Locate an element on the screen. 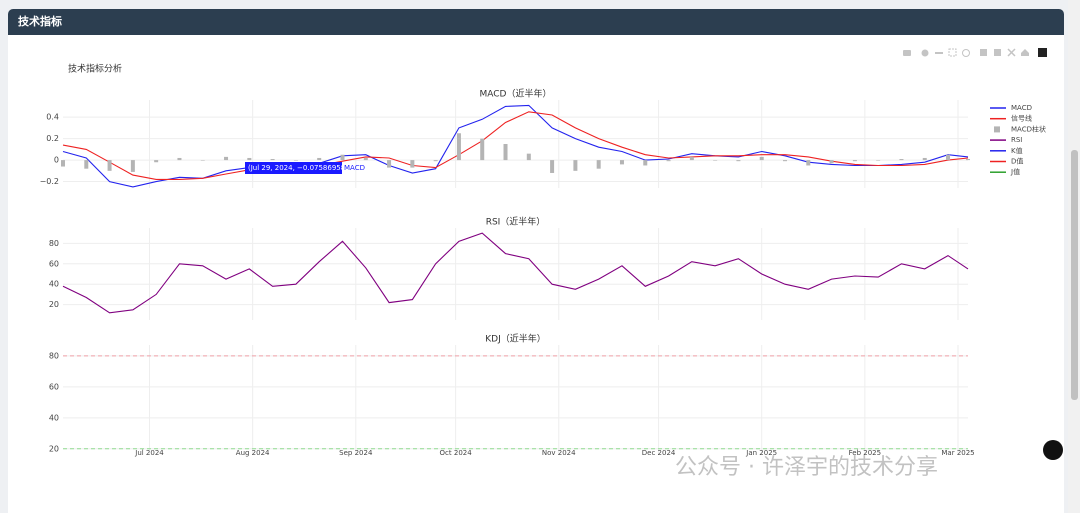 This screenshot has width=1080, height=513. x-tick-label: Oct 2024 is located at coordinates (456, 453).